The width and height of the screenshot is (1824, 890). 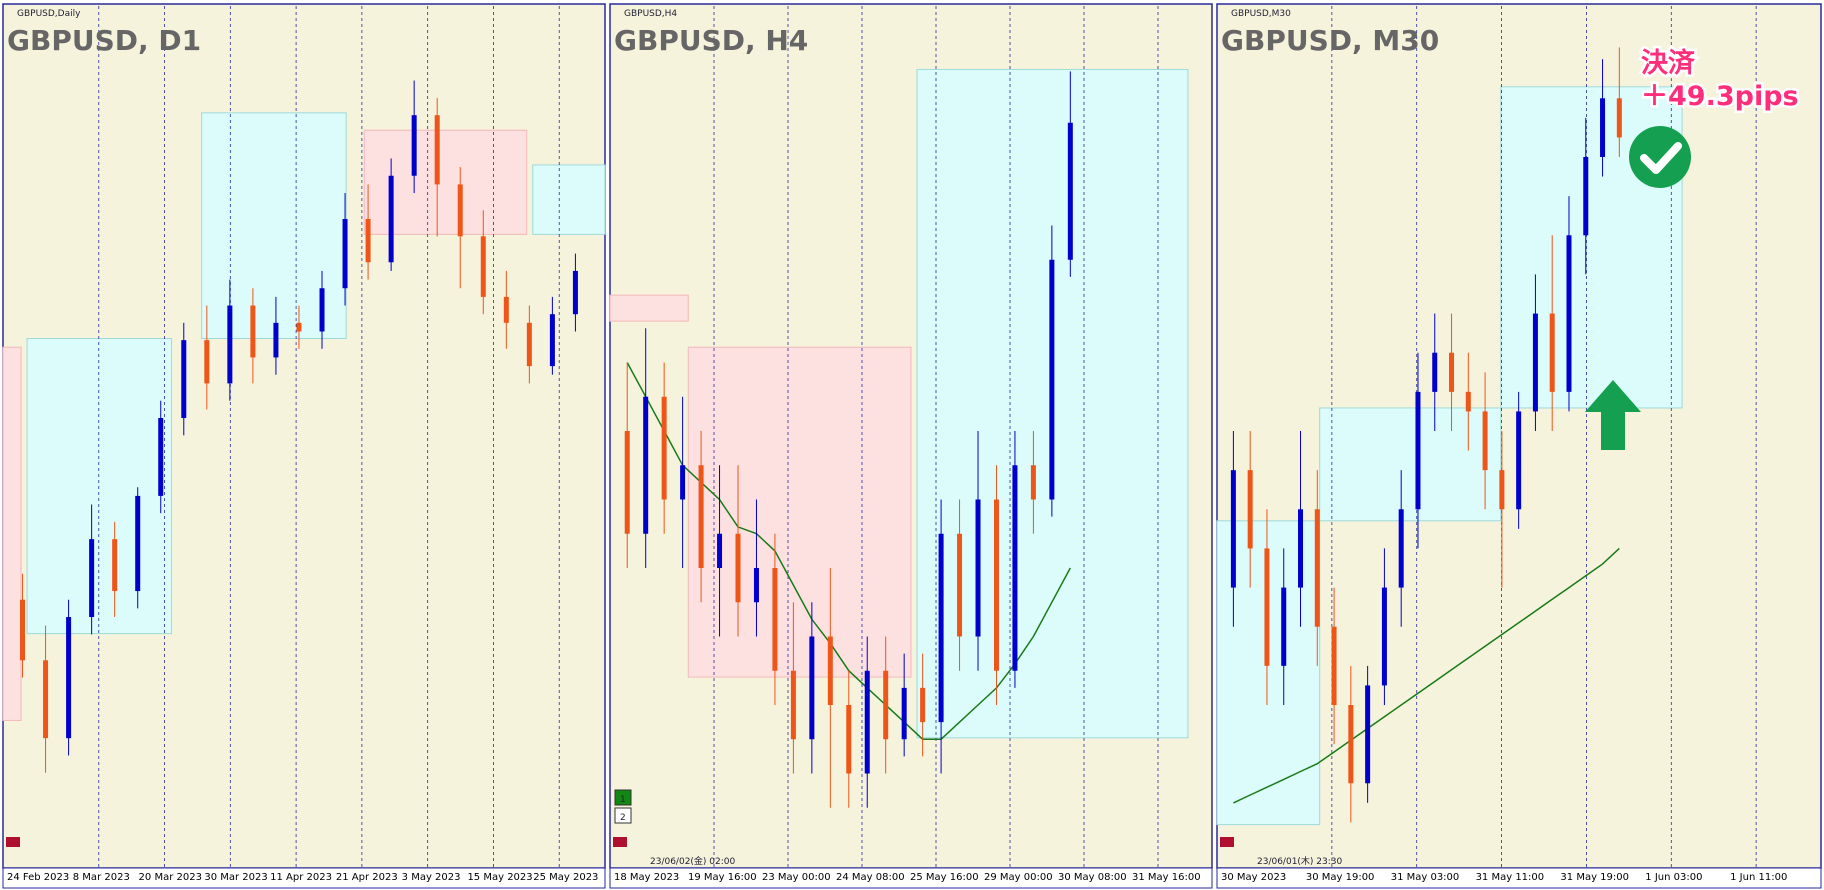 What do you see at coordinates (1720, 96) in the screenshot?
I see `annotation-pips: ＋49.3pips` at bounding box center [1720, 96].